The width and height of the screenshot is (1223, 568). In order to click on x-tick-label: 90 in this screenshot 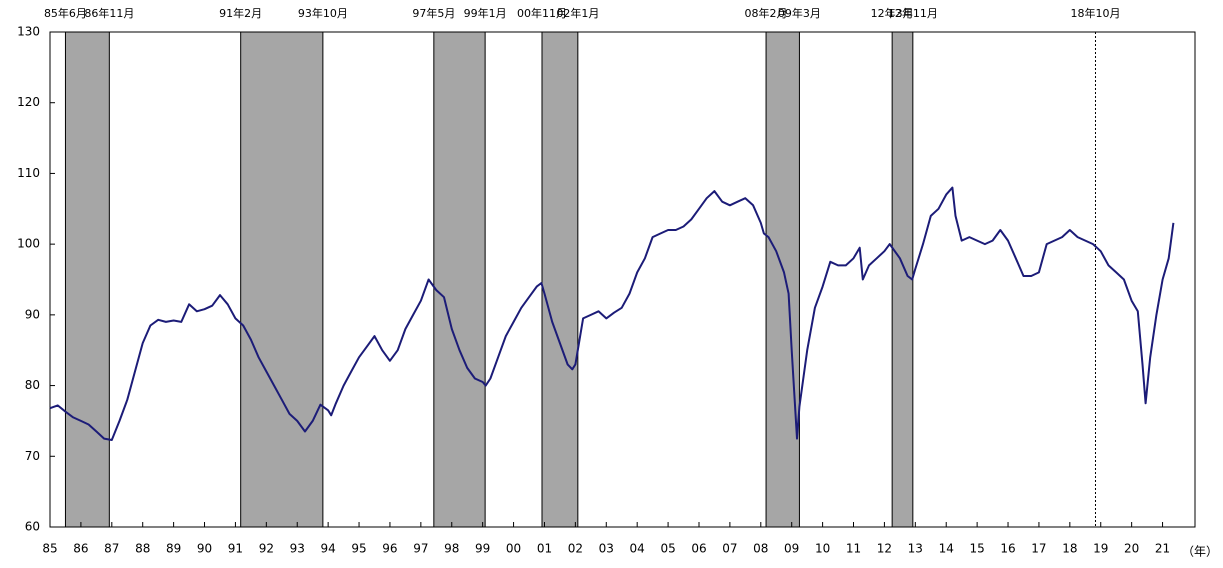, I will do `click(204, 549)`.